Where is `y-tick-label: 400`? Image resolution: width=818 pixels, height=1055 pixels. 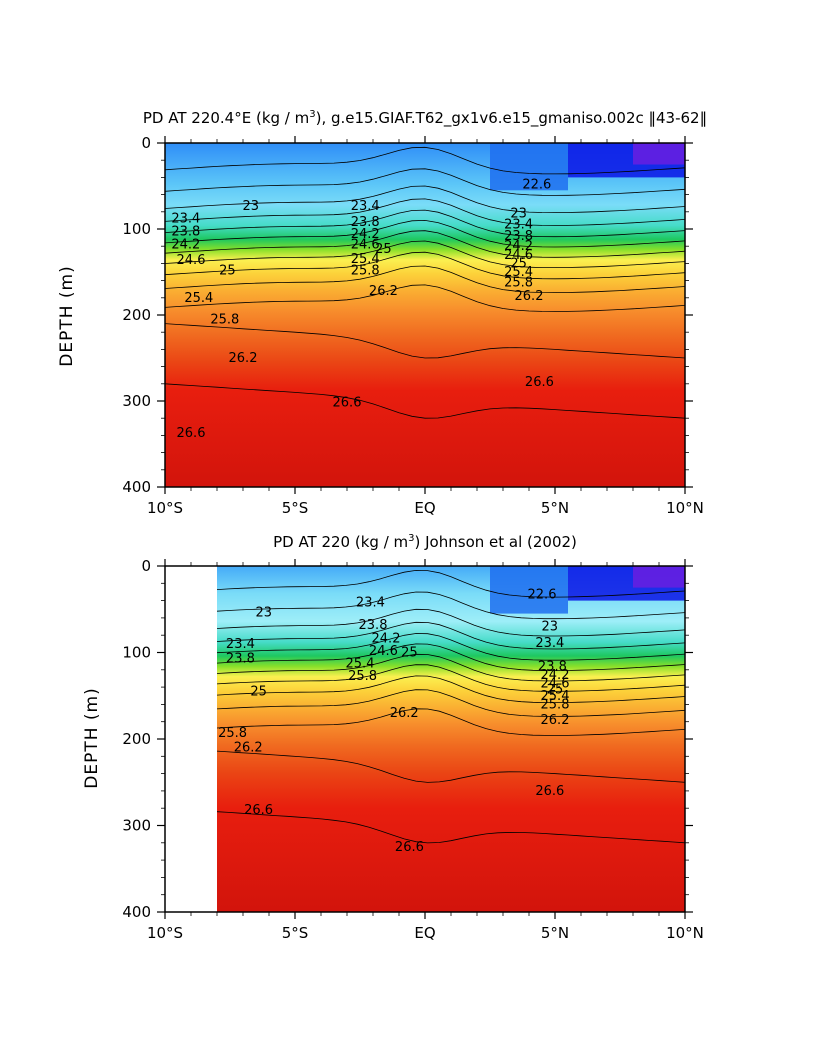 y-tick-label: 400 is located at coordinates (136, 912).